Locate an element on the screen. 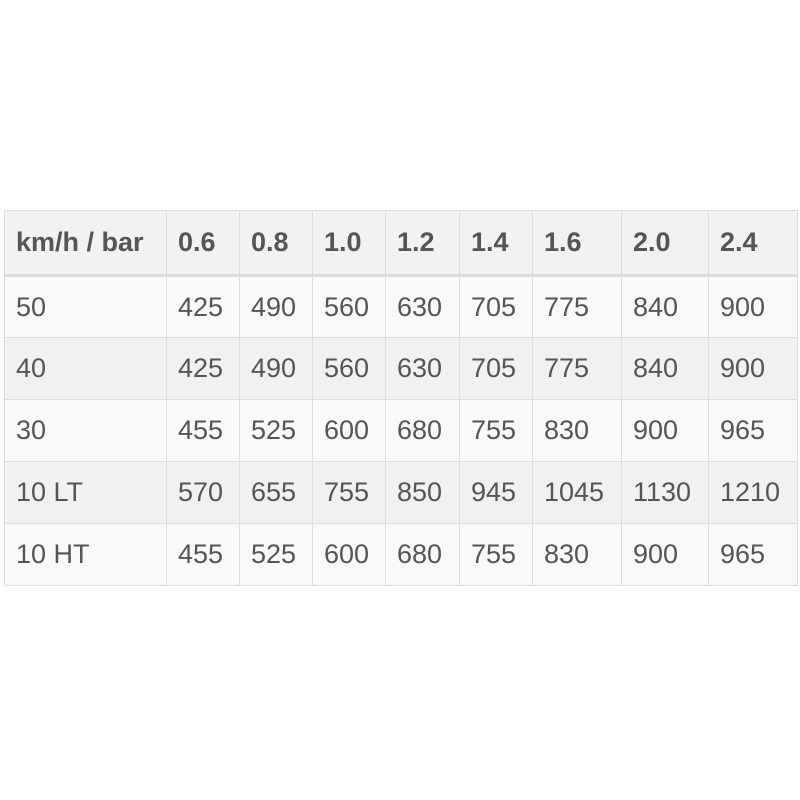 This screenshot has width=800, height=800. speed-cell: 50 is located at coordinates (85, 306).